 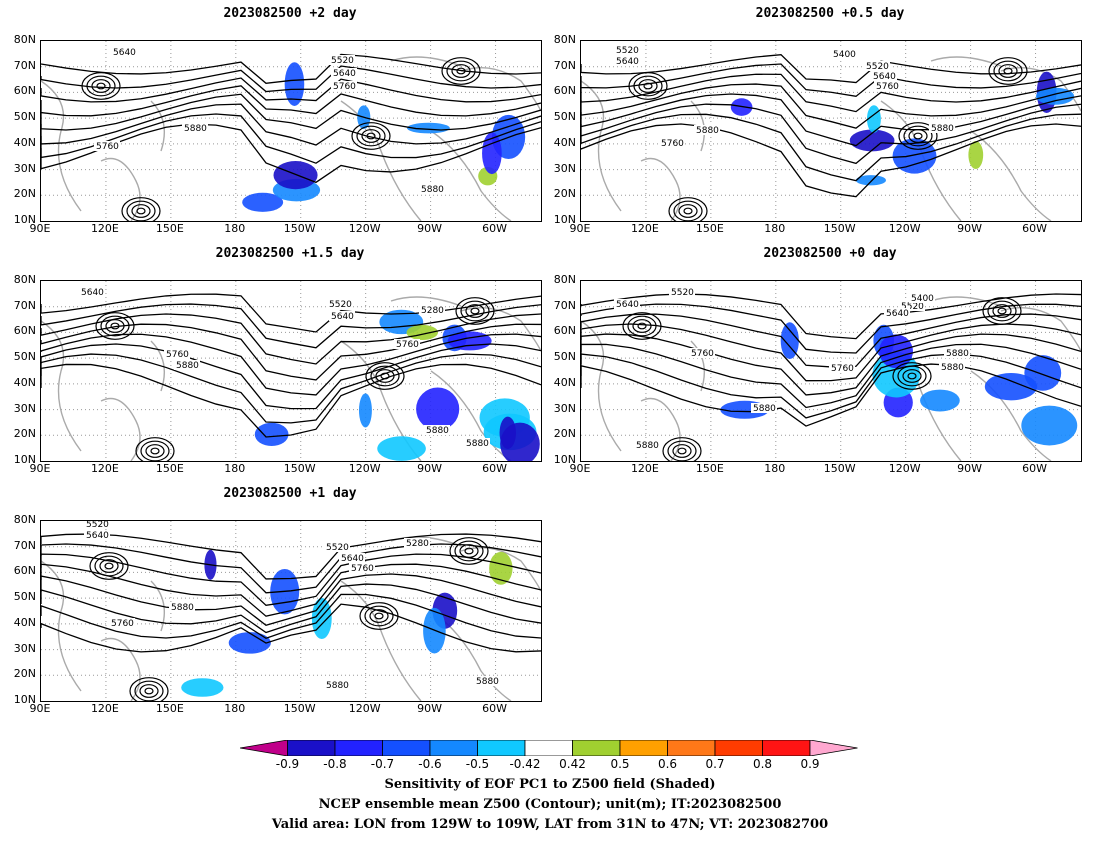 I want to click on contour-label: 5400, so click(x=844, y=55).